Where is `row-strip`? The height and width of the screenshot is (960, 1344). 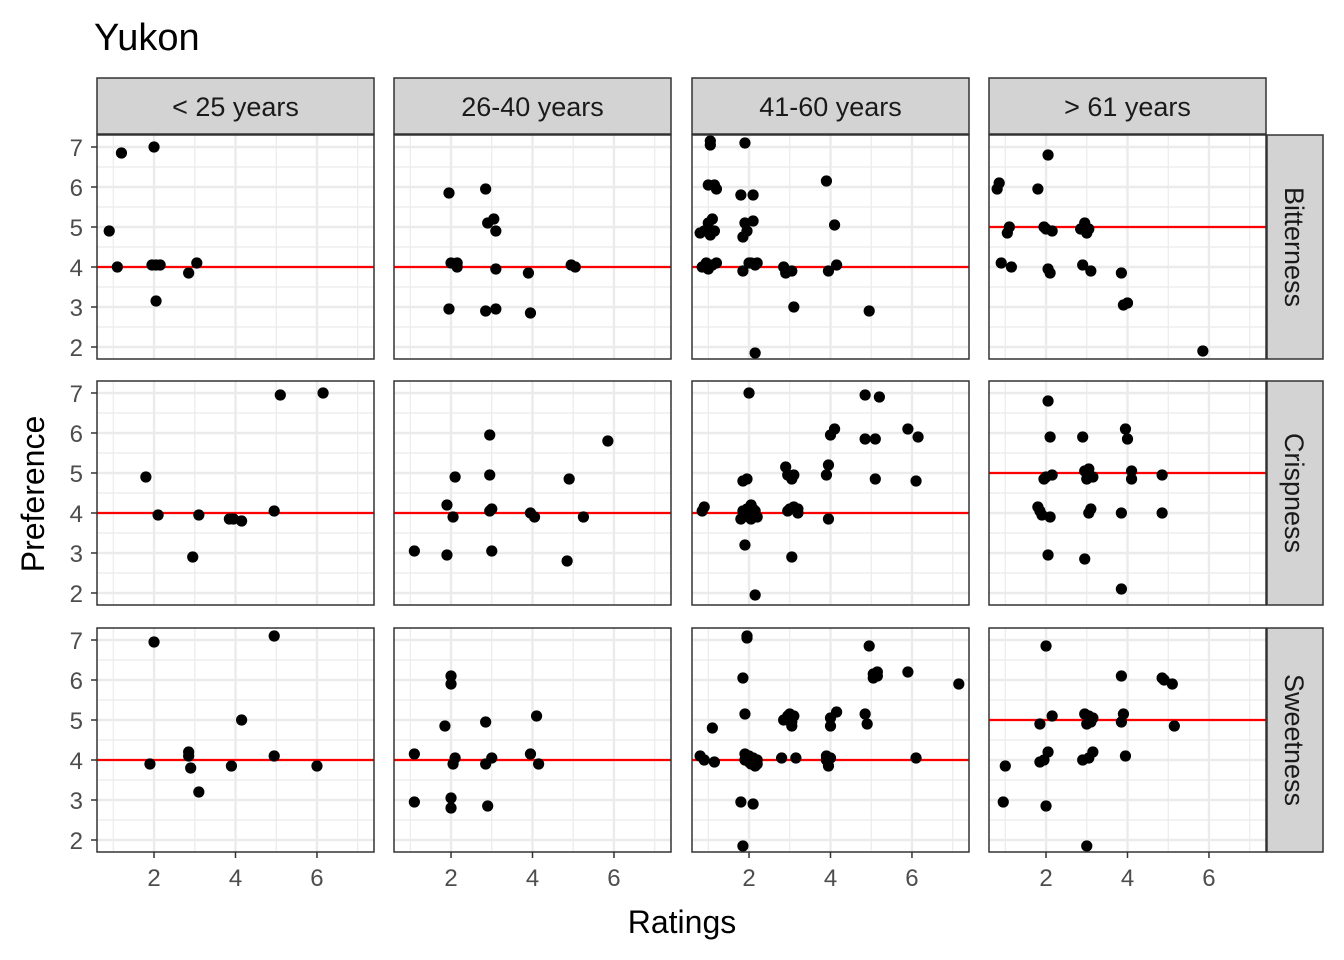
row-strip is located at coordinates (1295, 493).